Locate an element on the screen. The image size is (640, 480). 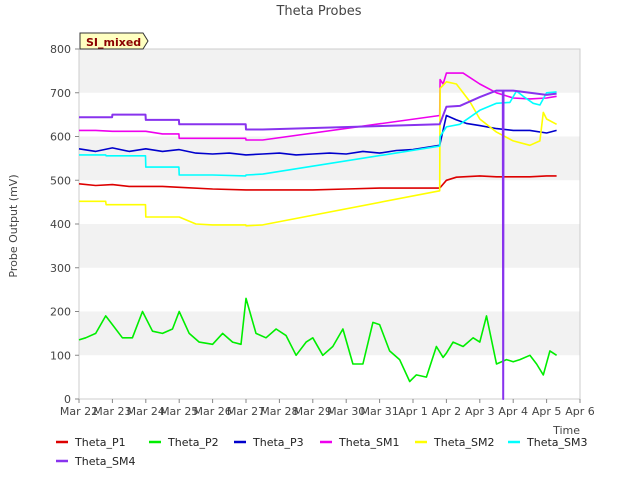
annotation-badge-text: SI_mixed is located at coordinates (113, 42).